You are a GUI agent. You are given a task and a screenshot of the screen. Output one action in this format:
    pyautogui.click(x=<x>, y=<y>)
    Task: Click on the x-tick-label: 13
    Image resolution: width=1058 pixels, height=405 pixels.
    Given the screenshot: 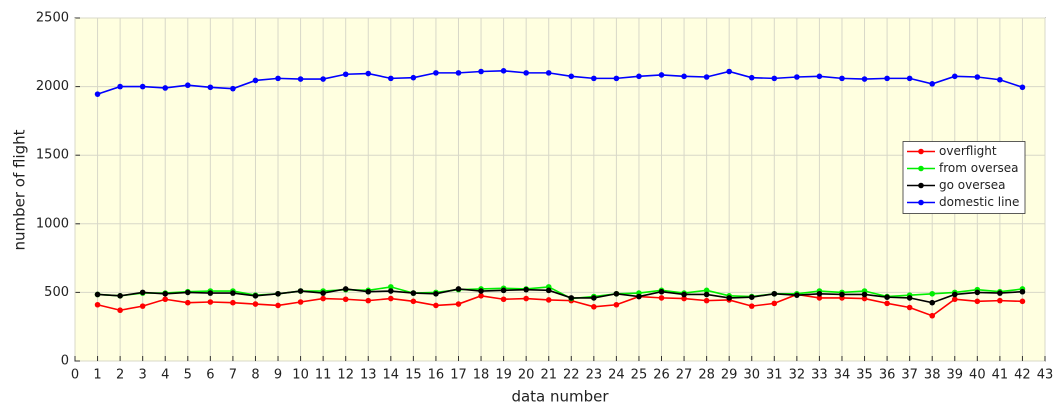 What is the action you would take?
    pyautogui.click(x=368, y=375)
    